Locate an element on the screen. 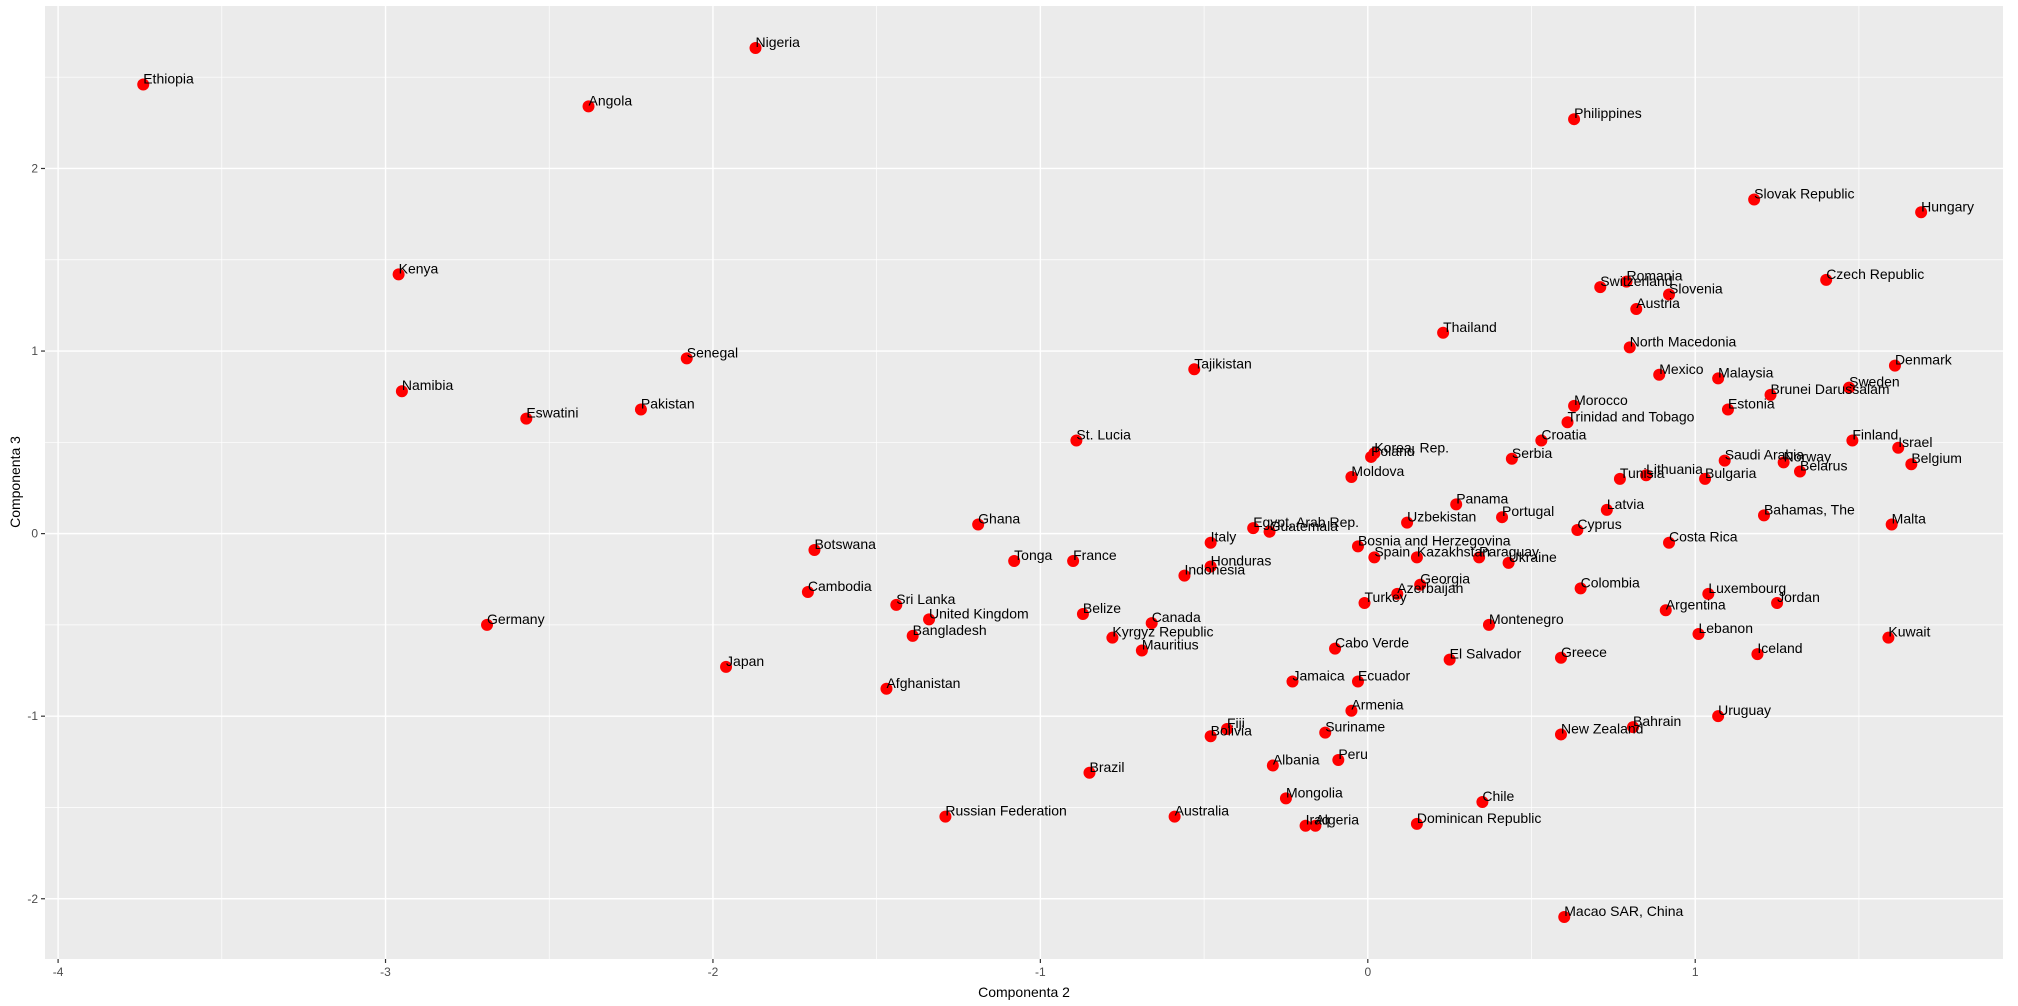 The height and width of the screenshot is (1006, 2018). x-tick-label: -2 is located at coordinates (713, 972).